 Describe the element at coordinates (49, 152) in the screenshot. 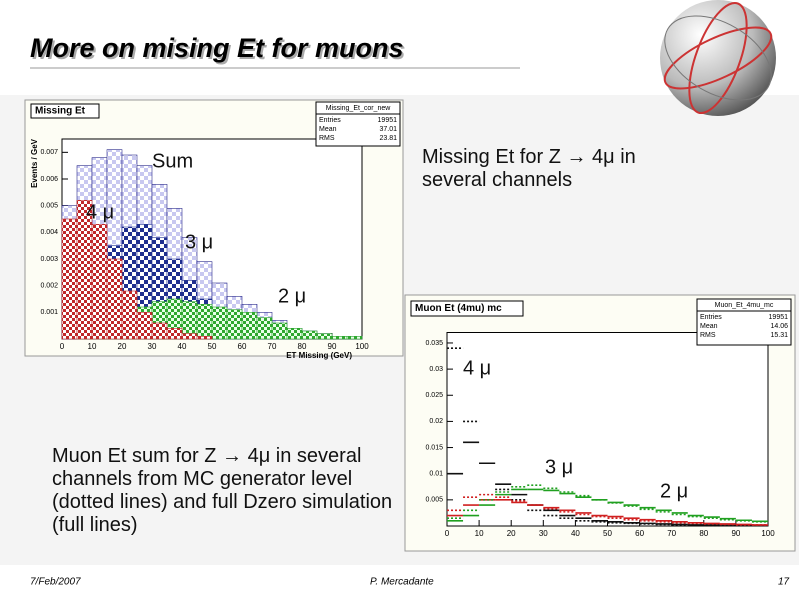

I see `y-tick-label: 0.007` at that location.